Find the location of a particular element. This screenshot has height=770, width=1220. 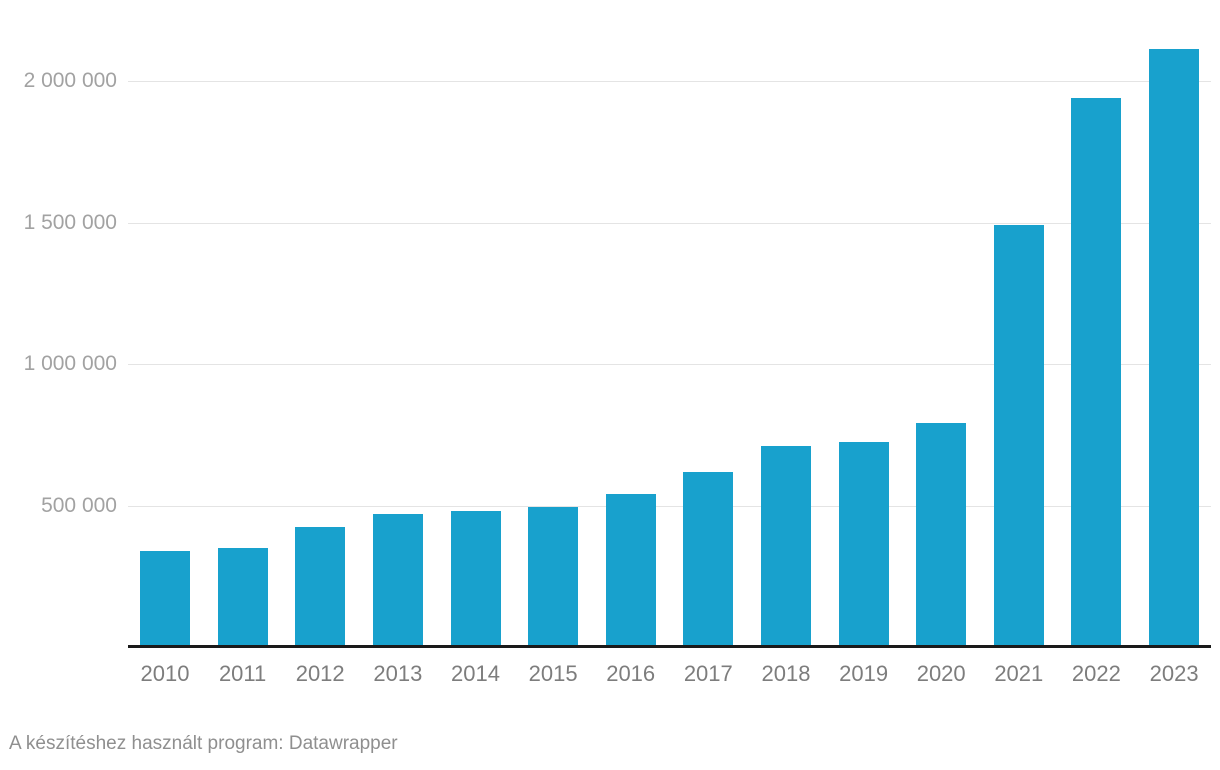

bar-2010 is located at coordinates (165, 598).